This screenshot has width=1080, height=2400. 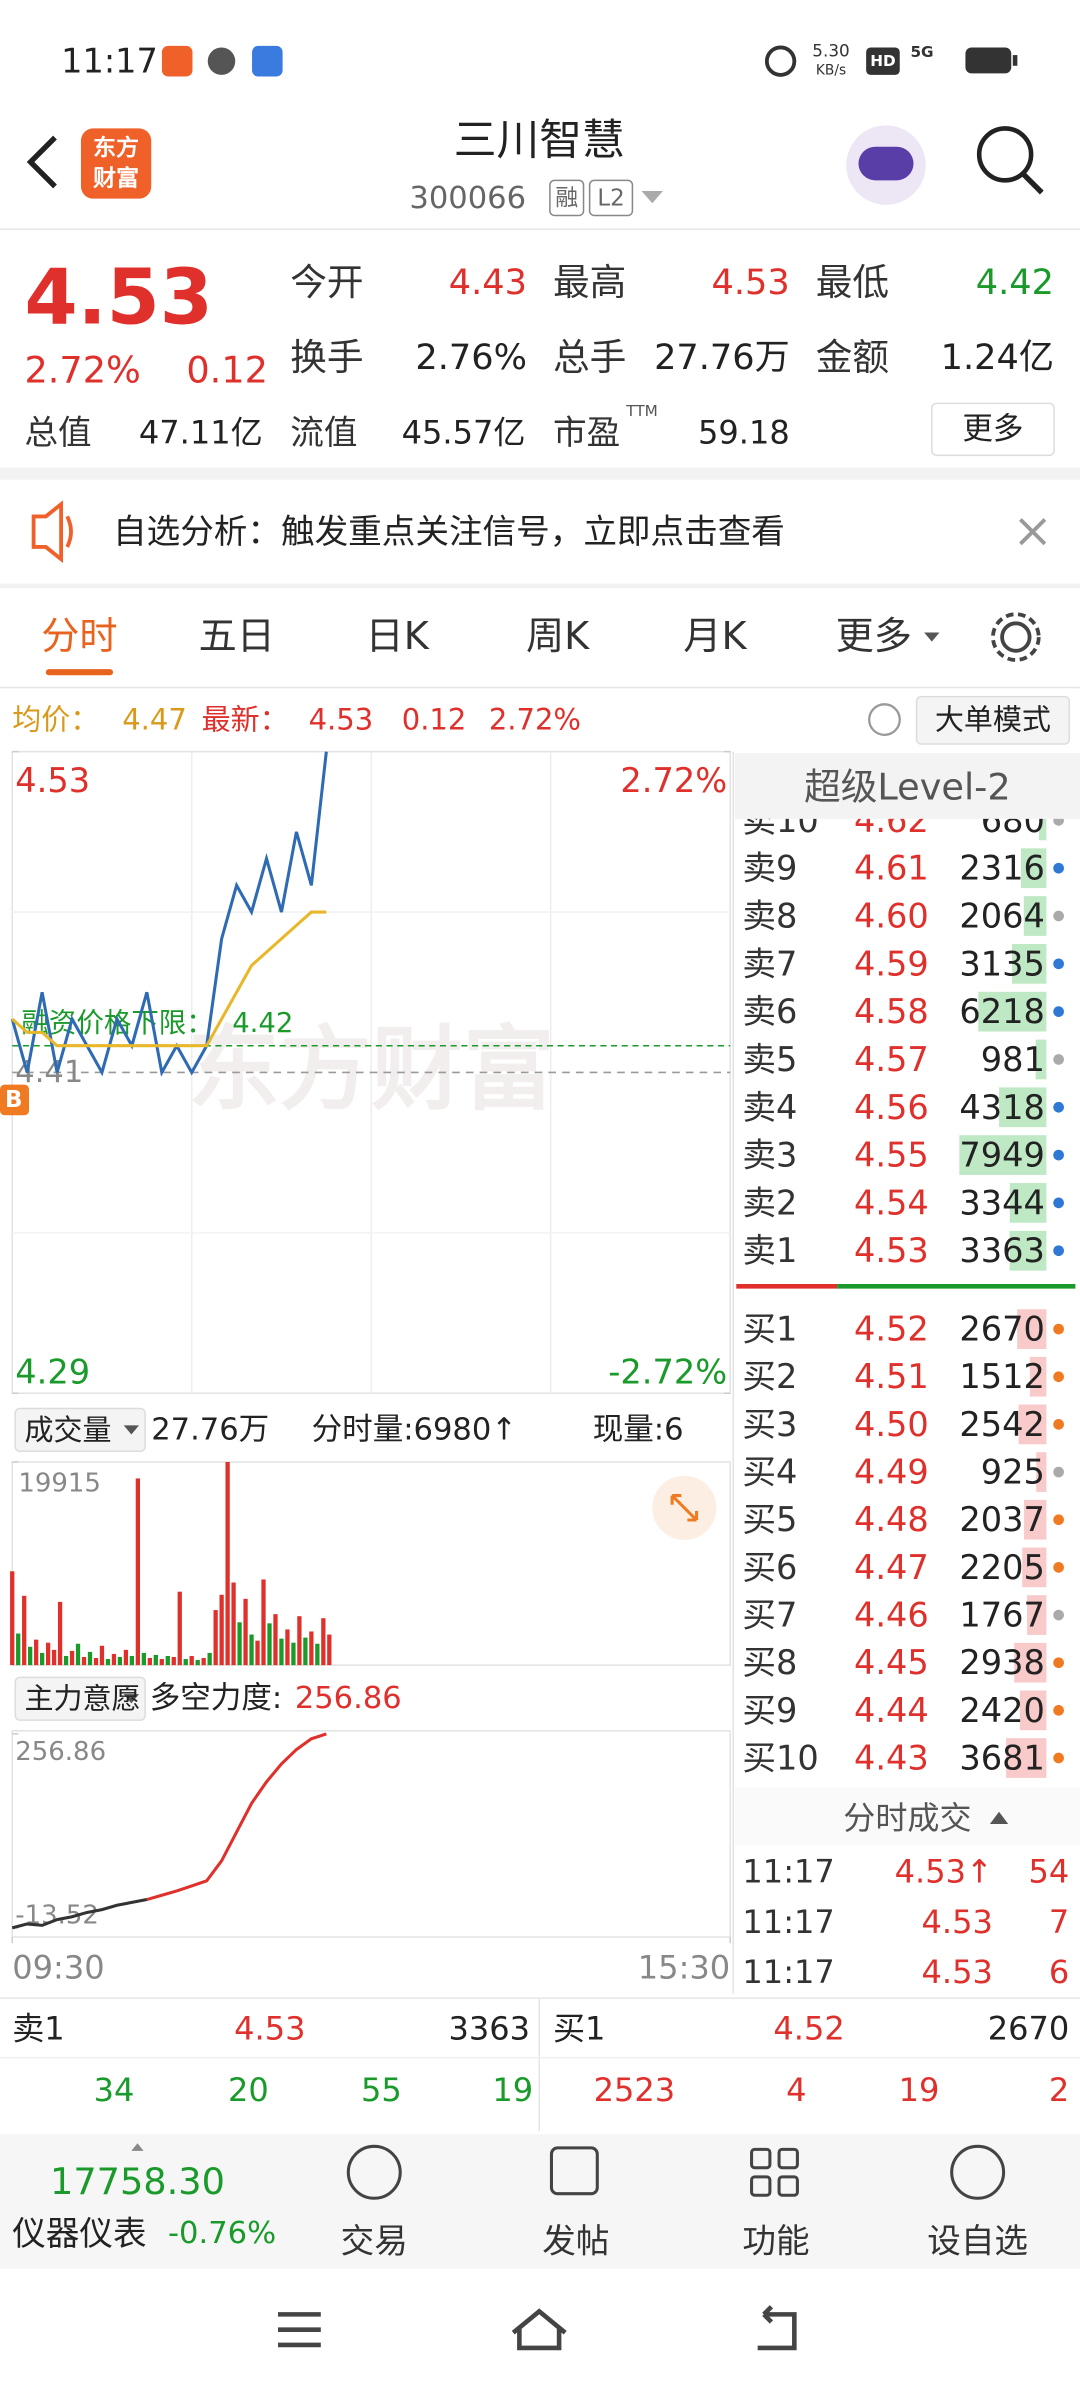 I want to click on close-banner, so click(x=1033, y=532).